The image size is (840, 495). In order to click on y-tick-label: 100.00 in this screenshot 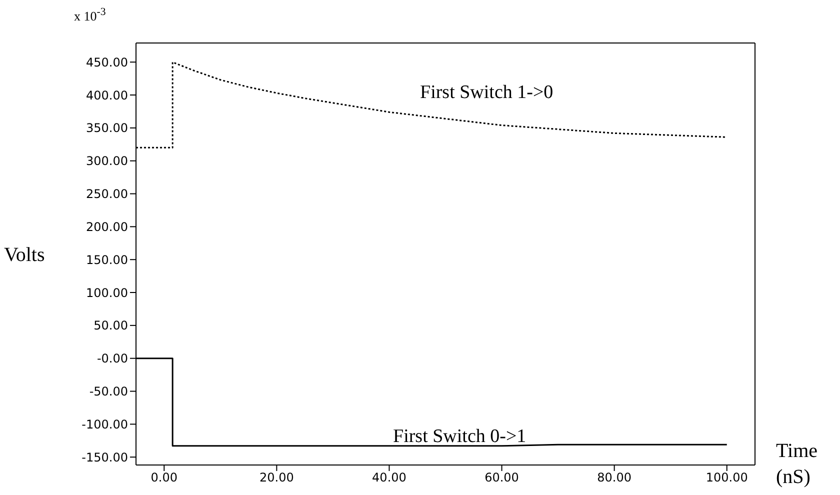, I will do `click(107, 293)`.